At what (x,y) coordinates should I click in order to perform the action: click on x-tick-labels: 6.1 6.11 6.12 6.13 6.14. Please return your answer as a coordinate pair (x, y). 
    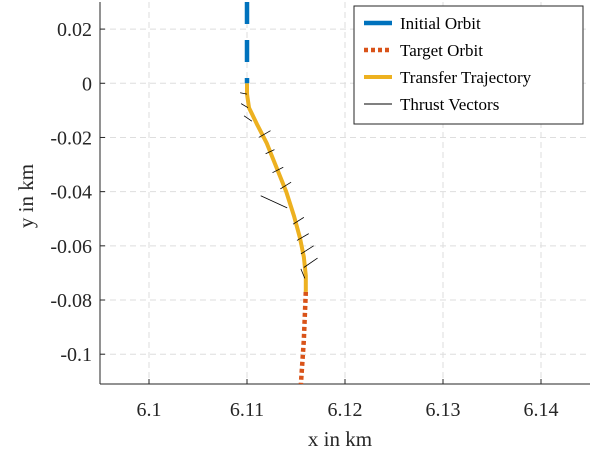
    Looking at the image, I should click on (348, 410).